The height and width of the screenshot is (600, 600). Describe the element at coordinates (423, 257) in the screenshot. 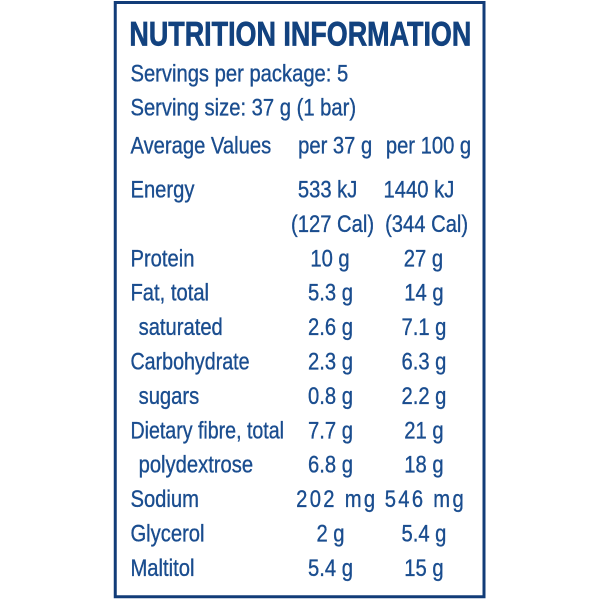

I see `svg-text: 27 g` at that location.